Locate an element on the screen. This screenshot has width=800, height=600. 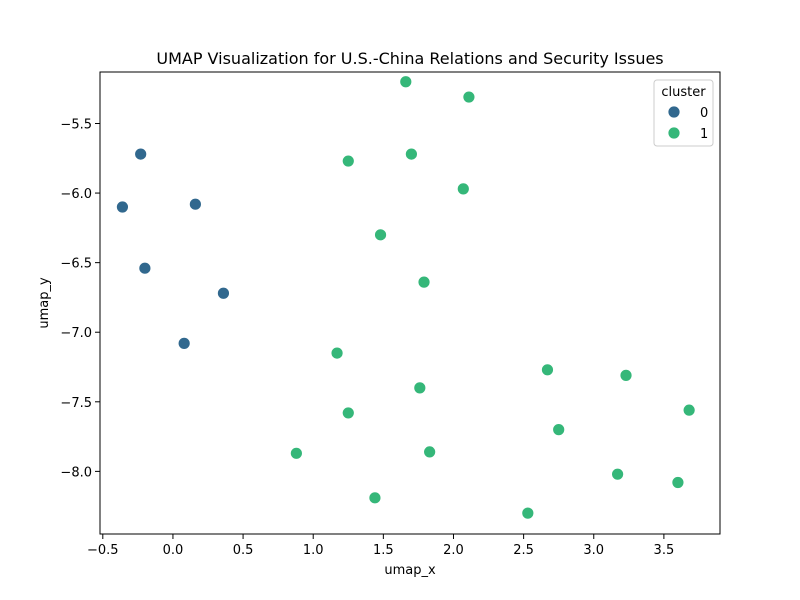
x-tick-label: −0.5 is located at coordinates (103, 550).